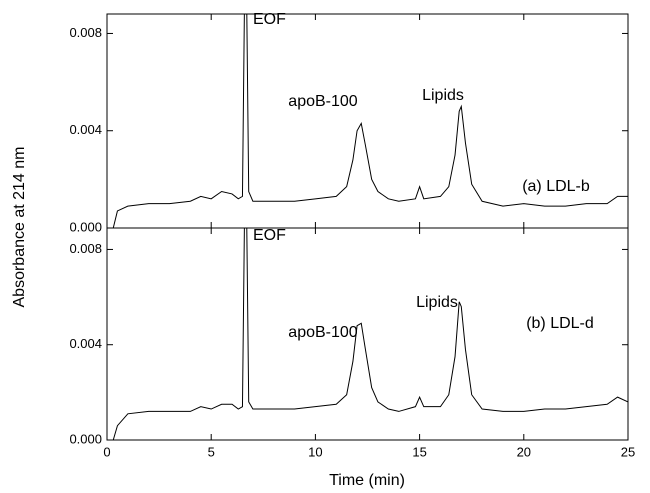 This screenshot has width=650, height=493. What do you see at coordinates (628, 451) in the screenshot?
I see `x-tick-label: 25` at bounding box center [628, 451].